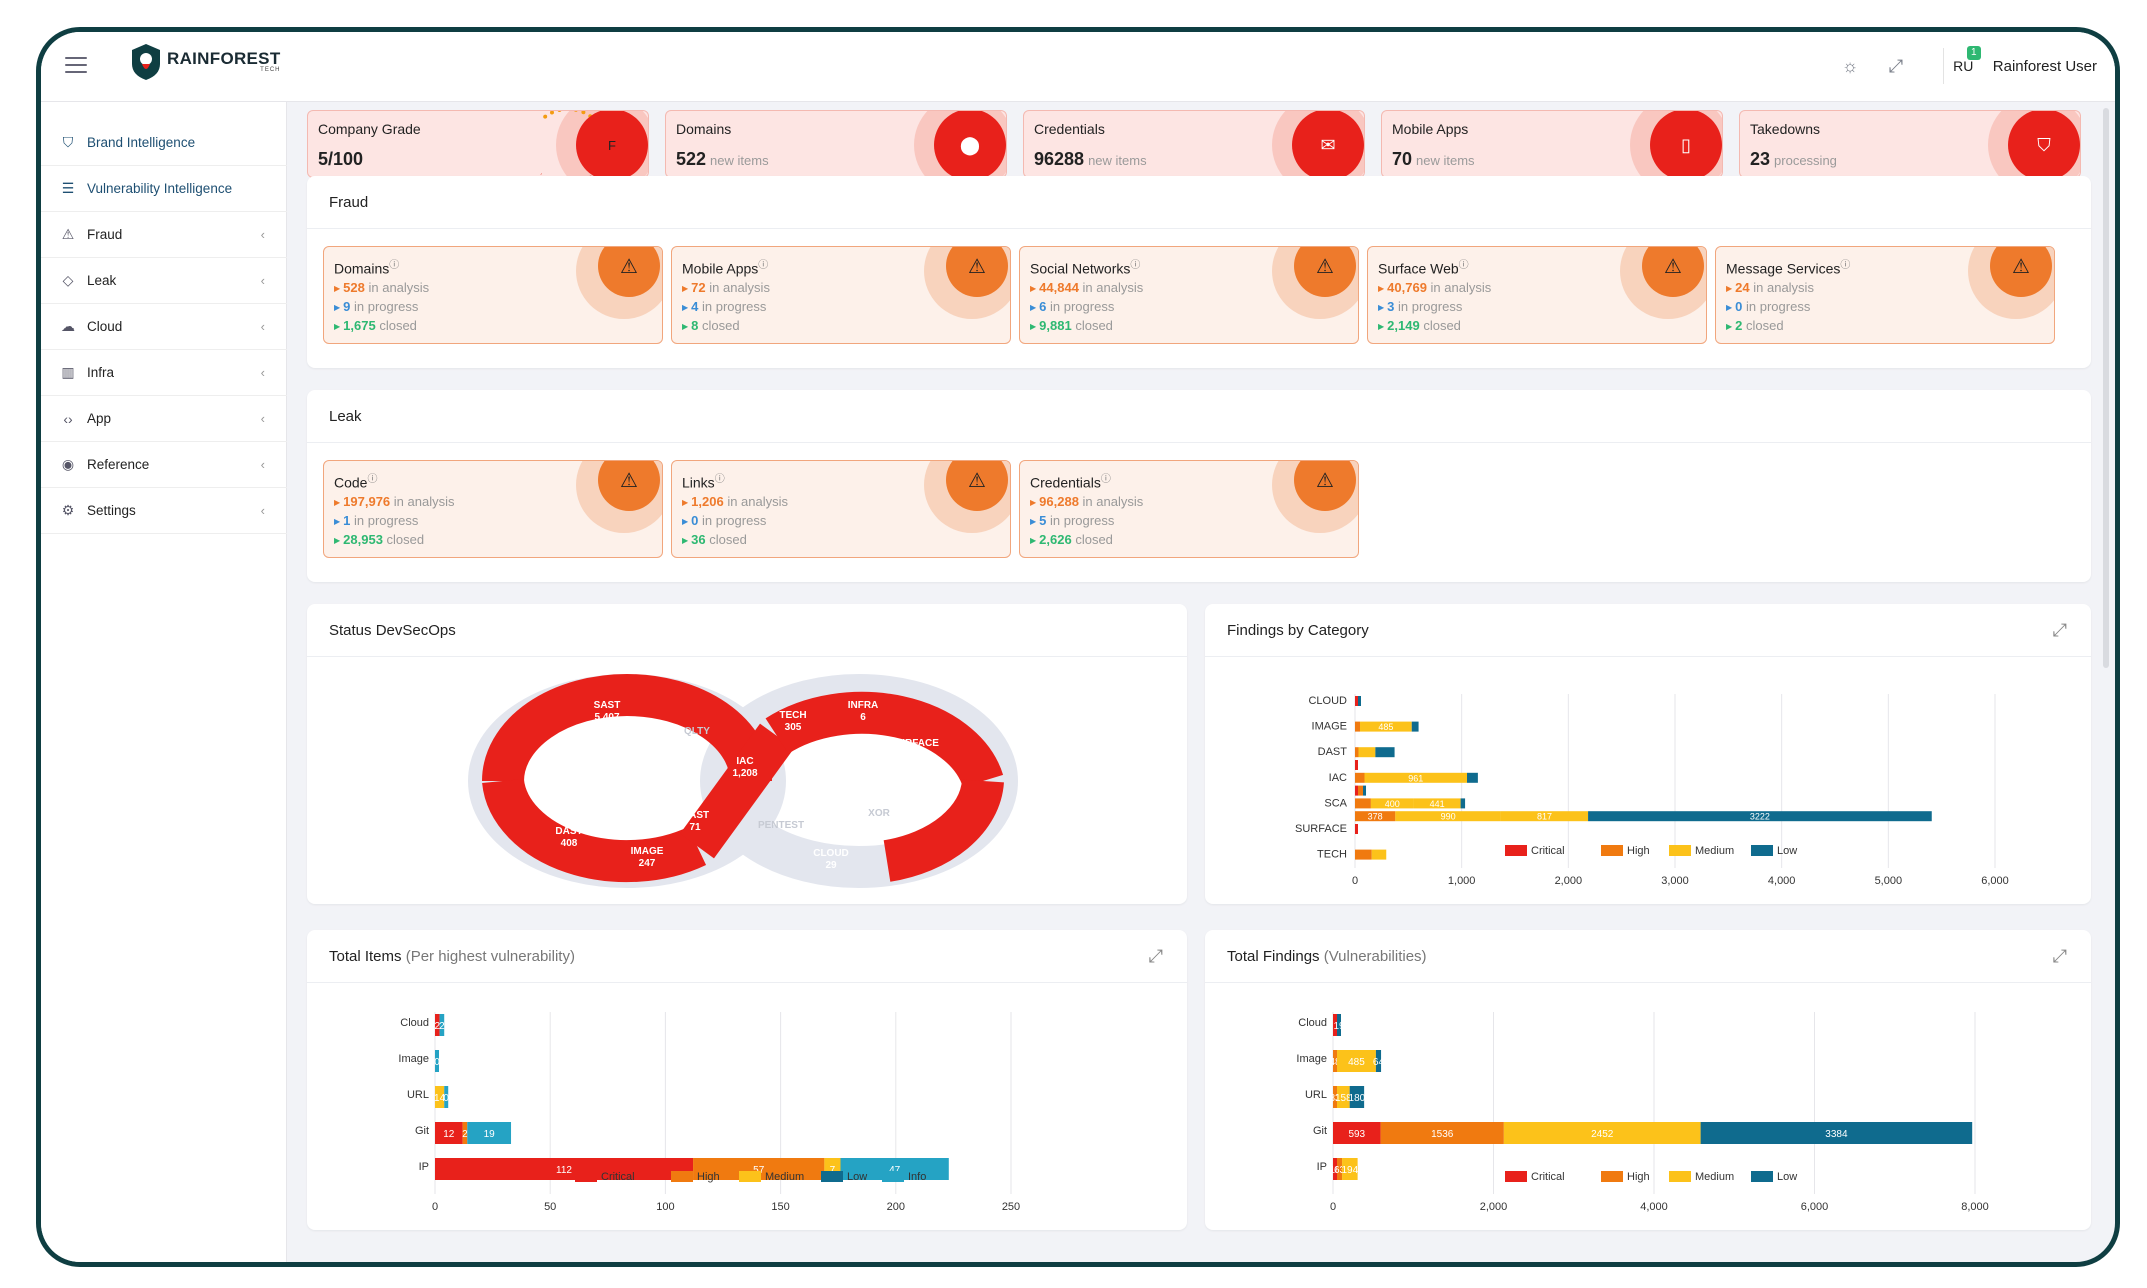  I want to click on category-label: IAC, so click(1338, 778).